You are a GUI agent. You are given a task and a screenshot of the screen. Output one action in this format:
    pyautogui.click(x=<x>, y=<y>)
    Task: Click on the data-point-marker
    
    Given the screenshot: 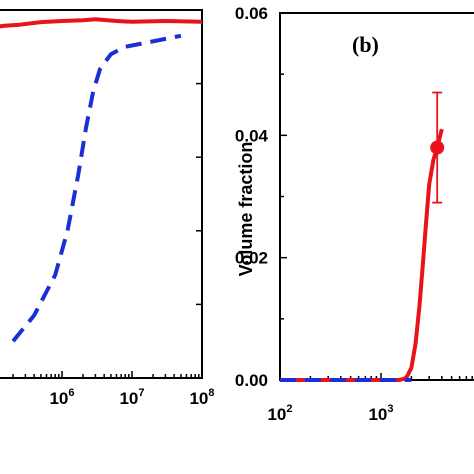 What is the action you would take?
    pyautogui.click(x=437, y=147)
    